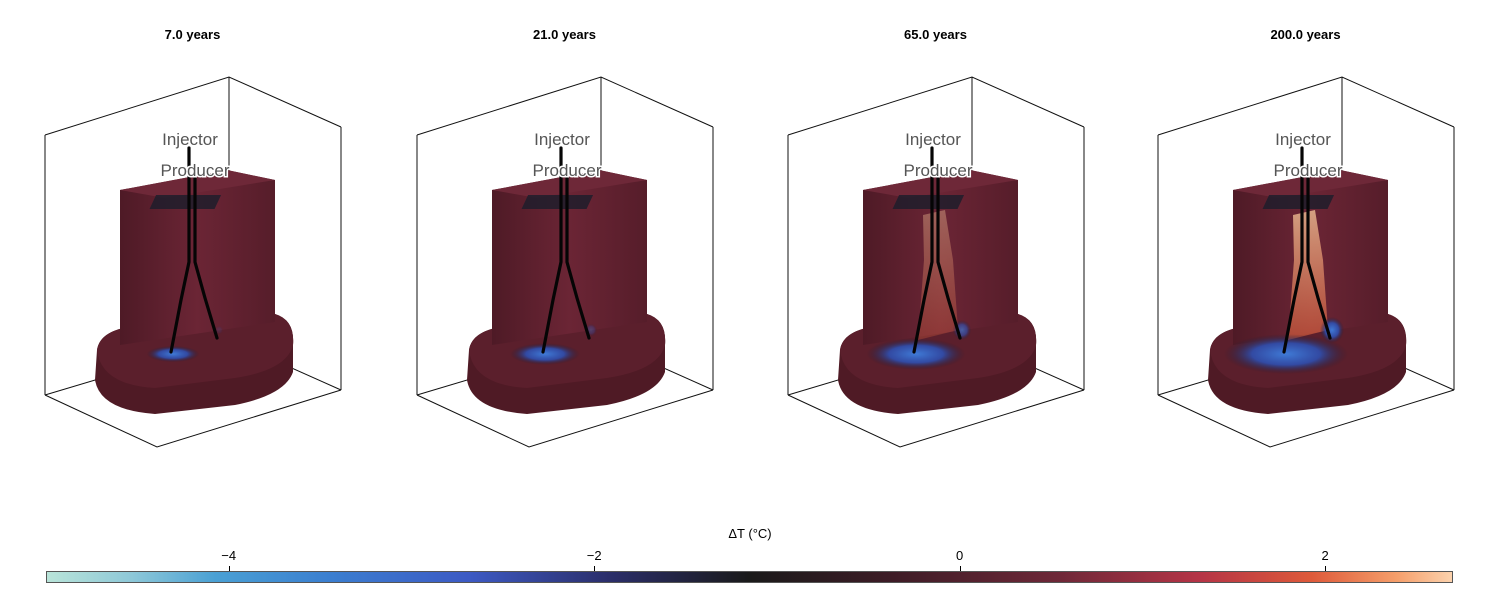  What do you see at coordinates (192, 34) in the screenshot?
I see `panel-title: 7.0 years` at bounding box center [192, 34].